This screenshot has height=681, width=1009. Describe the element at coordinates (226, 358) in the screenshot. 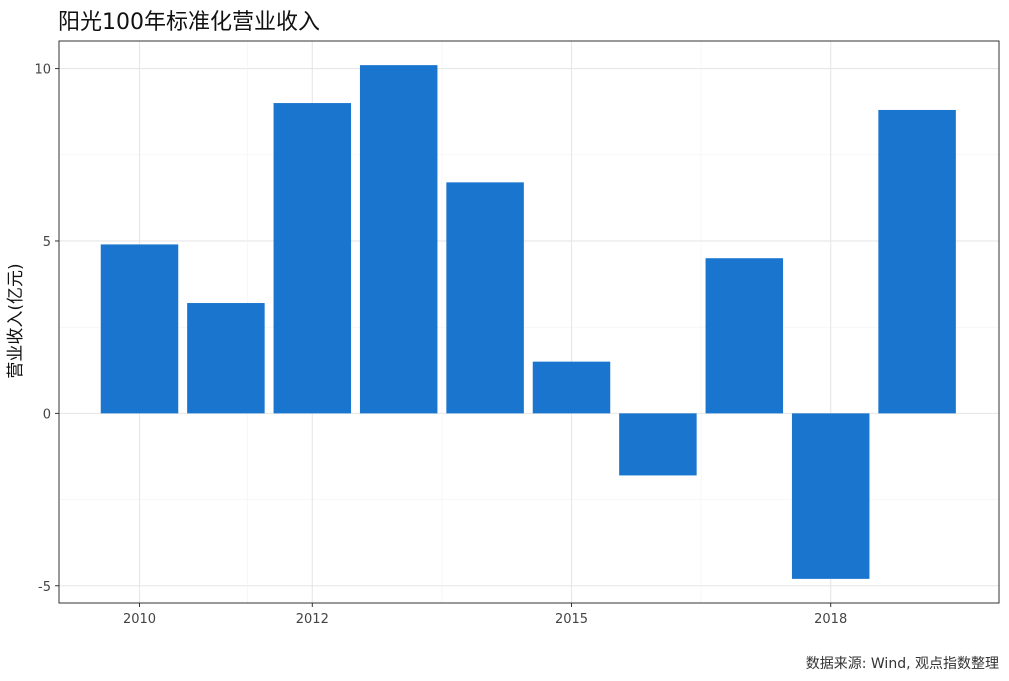

I see `bar-2011` at that location.